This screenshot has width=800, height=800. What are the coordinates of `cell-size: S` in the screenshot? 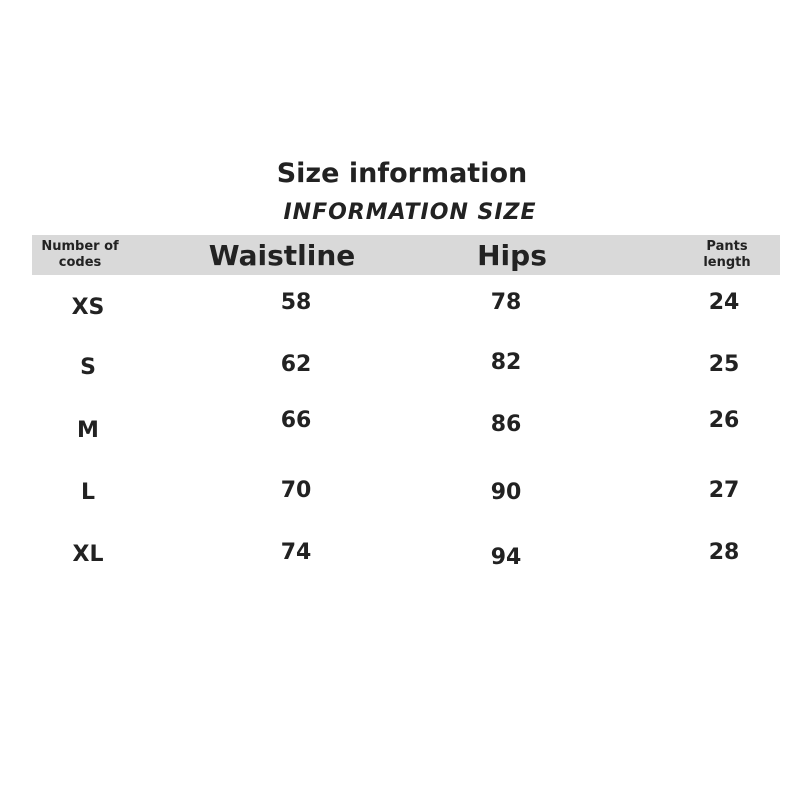 It's located at (88, 367).